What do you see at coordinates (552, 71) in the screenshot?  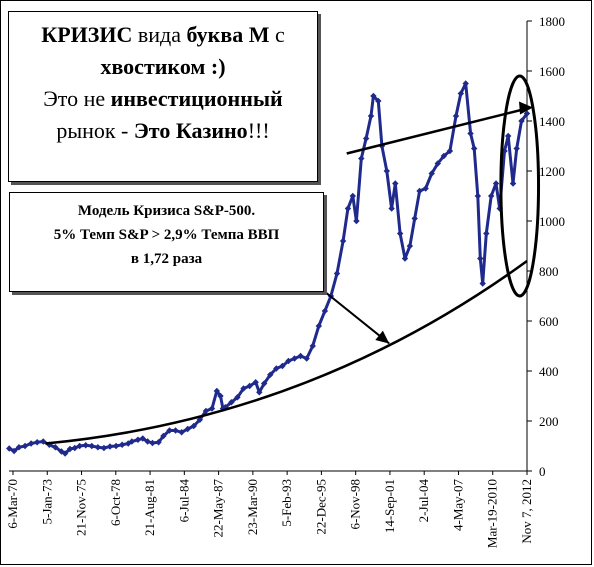 I see `y-tick-label: 1600` at bounding box center [552, 71].